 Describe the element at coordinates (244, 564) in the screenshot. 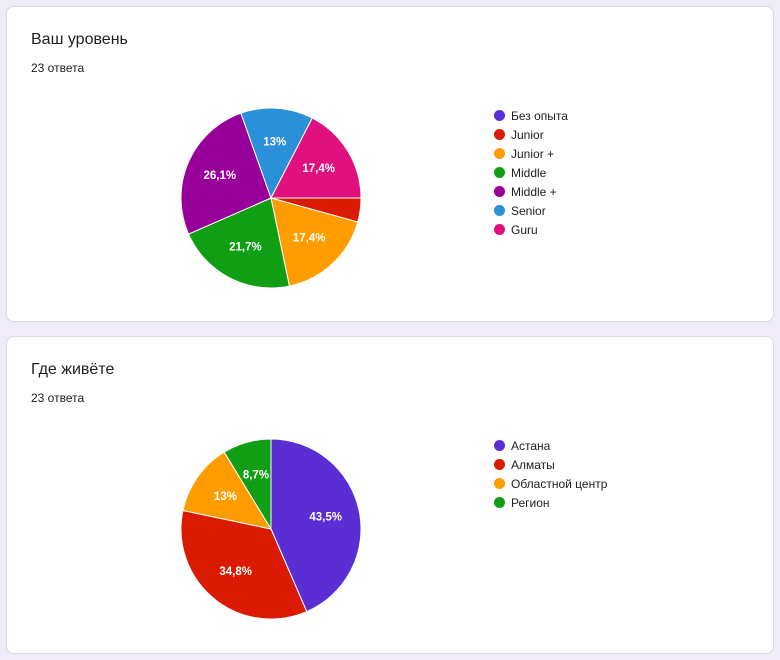

I see `pie-slice-алматы` at that location.